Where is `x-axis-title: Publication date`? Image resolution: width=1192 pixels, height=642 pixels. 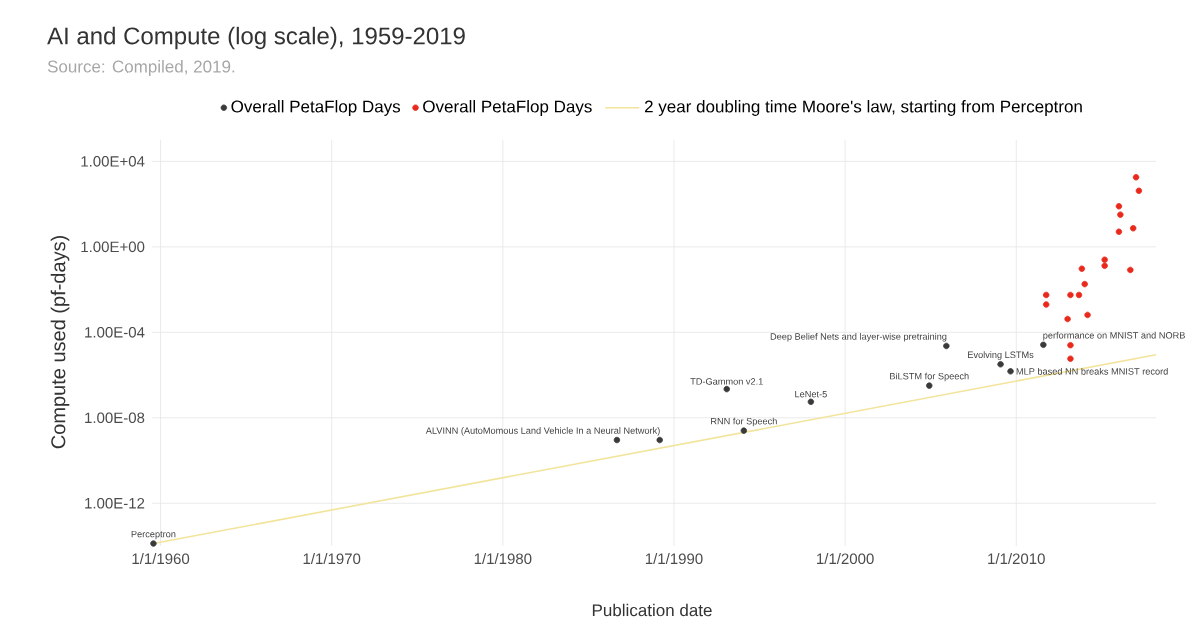 x-axis-title: Publication date is located at coordinates (652, 610).